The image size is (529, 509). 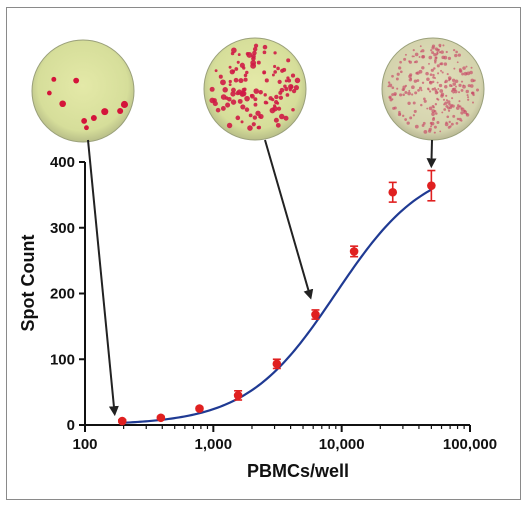 What do you see at coordinates (470, 444) in the screenshot?
I see `x-tick-label: 100,000` at bounding box center [470, 444].